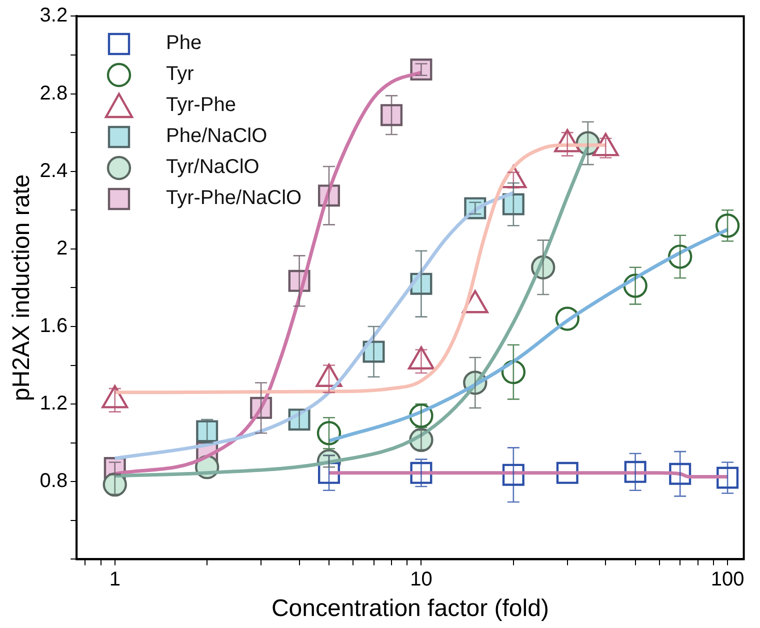  What do you see at coordinates (54, 15) in the screenshot?
I see `y-tick-label: 3.2` at bounding box center [54, 15].